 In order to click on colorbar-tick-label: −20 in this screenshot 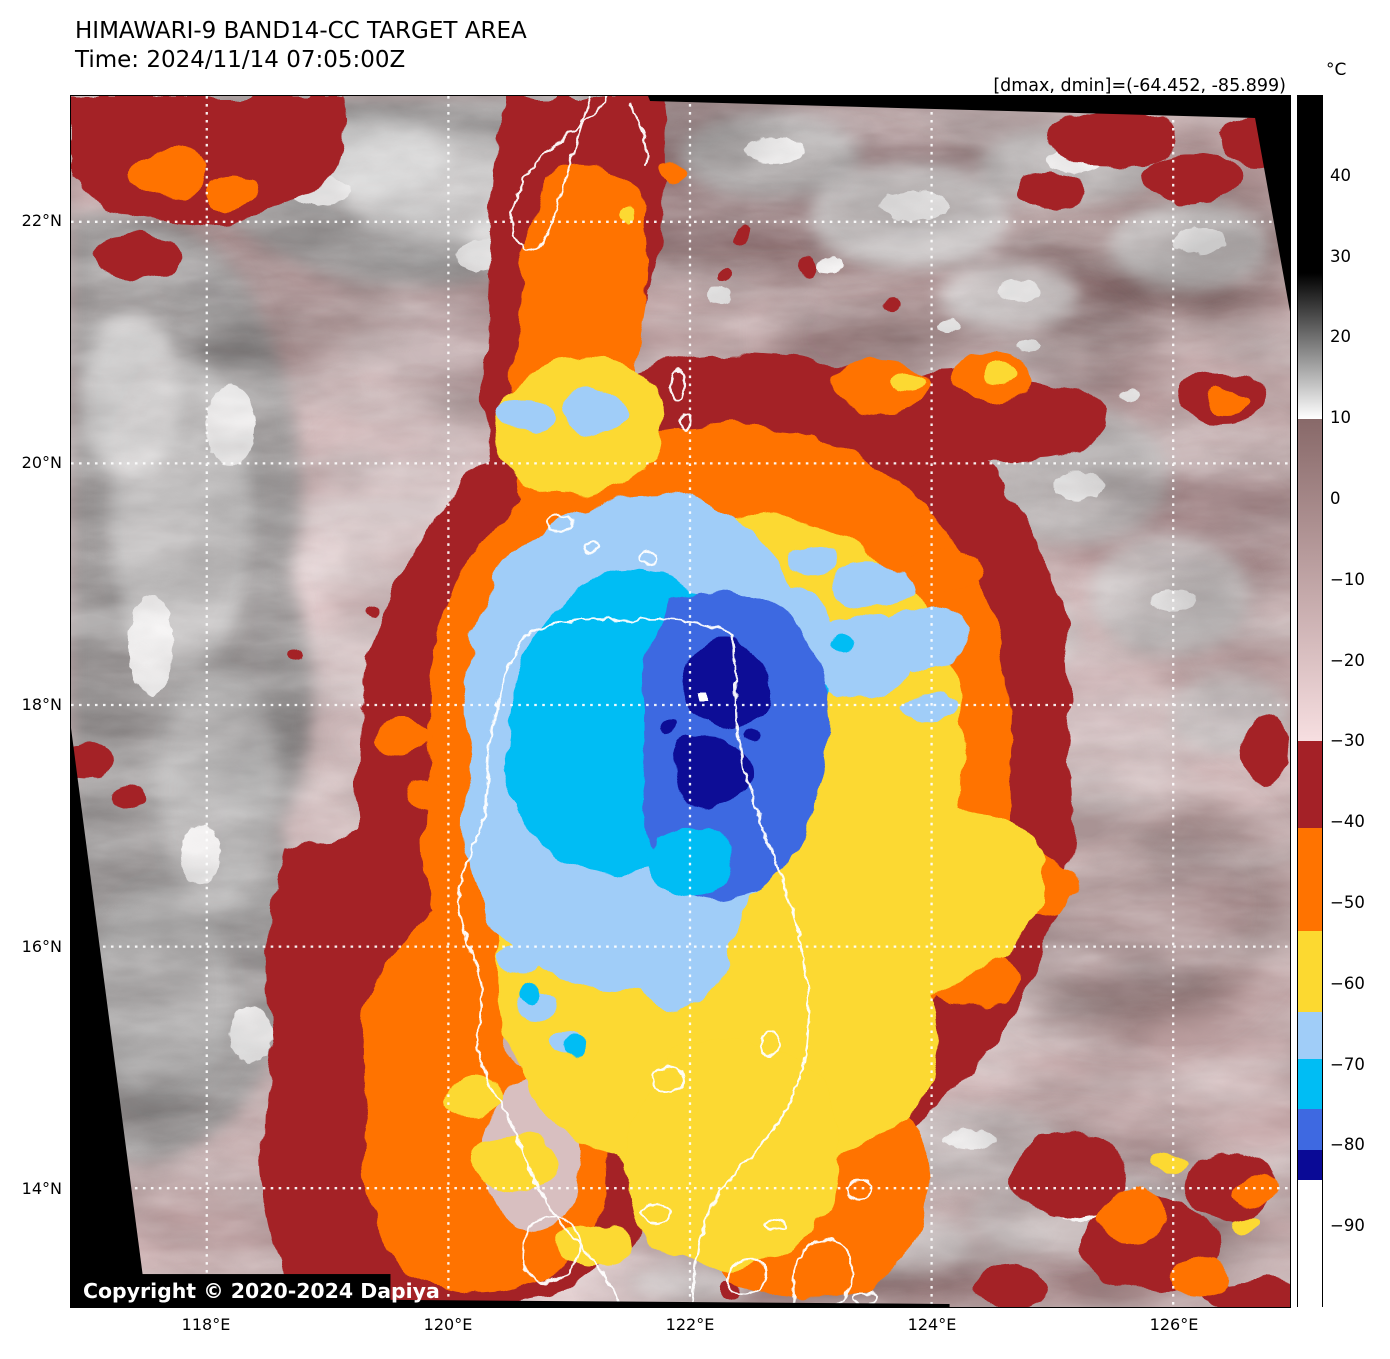, I will do `click(1347, 660)`.